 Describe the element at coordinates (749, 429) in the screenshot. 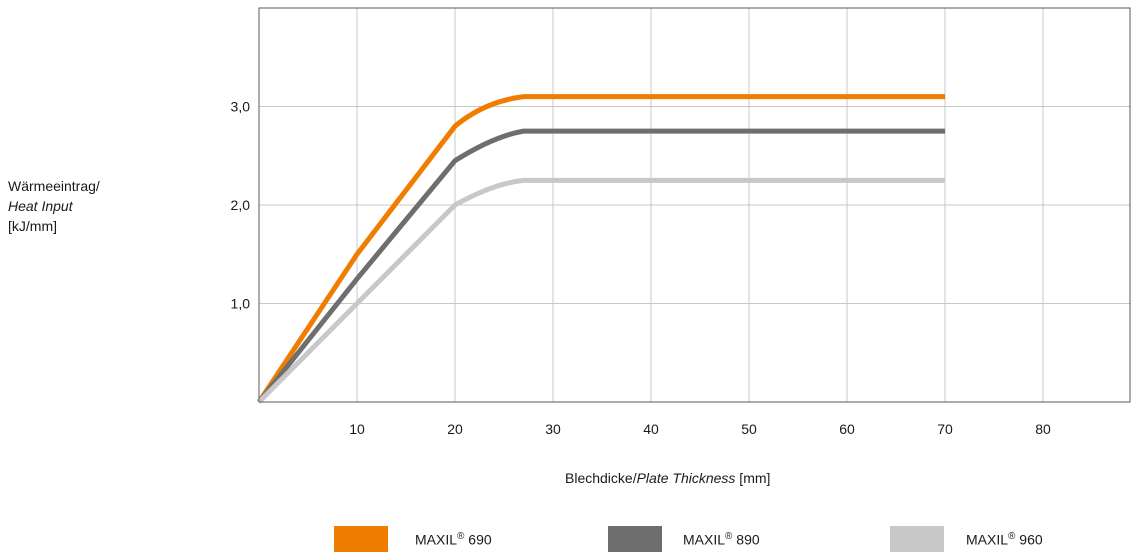

I see `x-tick-label: 50` at that location.